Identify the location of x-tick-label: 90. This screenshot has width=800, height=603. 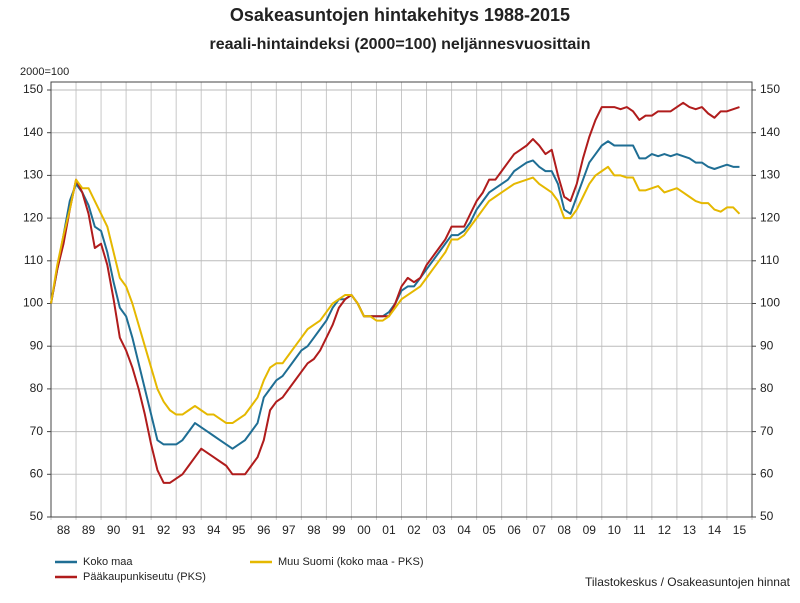
(114, 530).